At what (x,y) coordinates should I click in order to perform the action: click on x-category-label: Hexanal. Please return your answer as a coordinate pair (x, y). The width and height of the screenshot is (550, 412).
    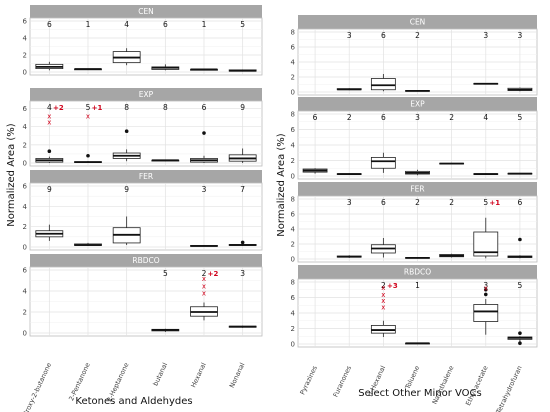
    Looking at the image, I should click on (198, 375).